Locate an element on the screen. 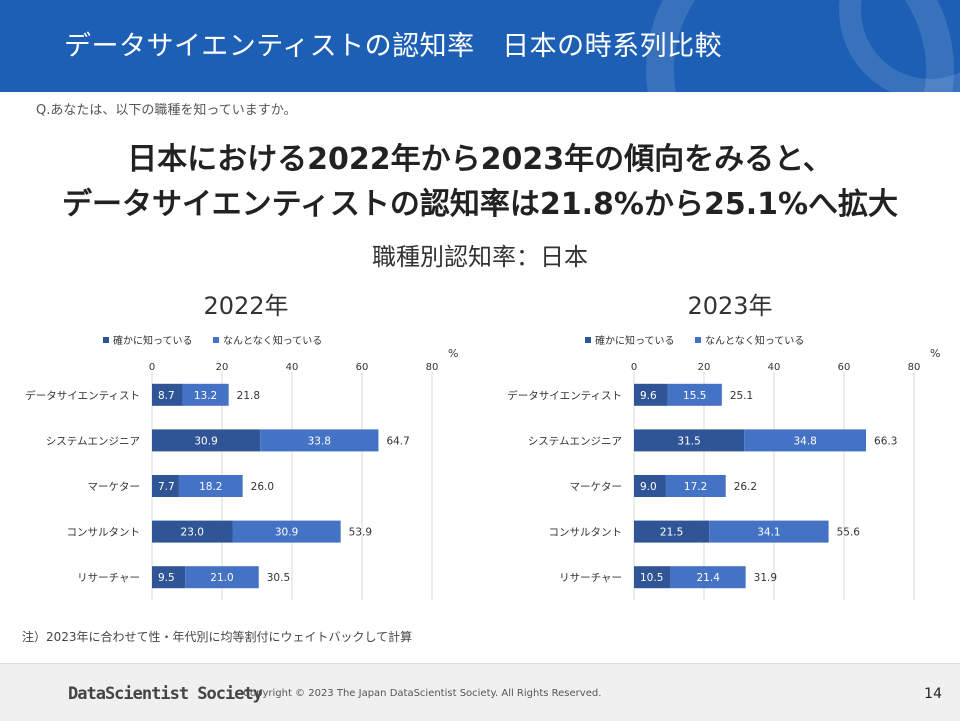 The height and width of the screenshot is (721, 960). bar-value-label: 23.0 is located at coordinates (192, 533).